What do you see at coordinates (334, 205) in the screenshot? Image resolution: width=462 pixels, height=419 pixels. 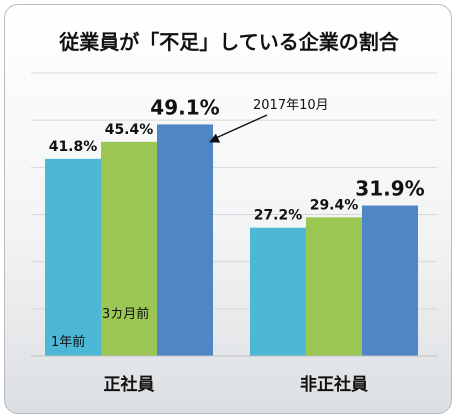 I see `value-label: 29.4%` at bounding box center [334, 205].